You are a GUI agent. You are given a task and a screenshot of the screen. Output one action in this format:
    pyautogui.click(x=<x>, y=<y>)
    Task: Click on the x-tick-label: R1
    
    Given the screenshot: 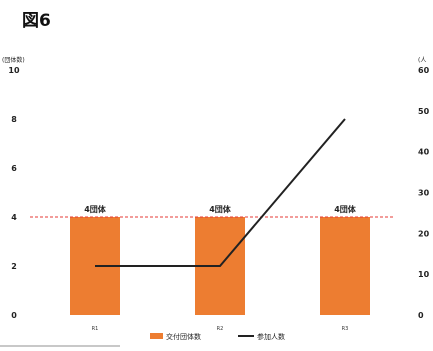 What is the action you would take?
    pyautogui.click(x=95, y=329)
    